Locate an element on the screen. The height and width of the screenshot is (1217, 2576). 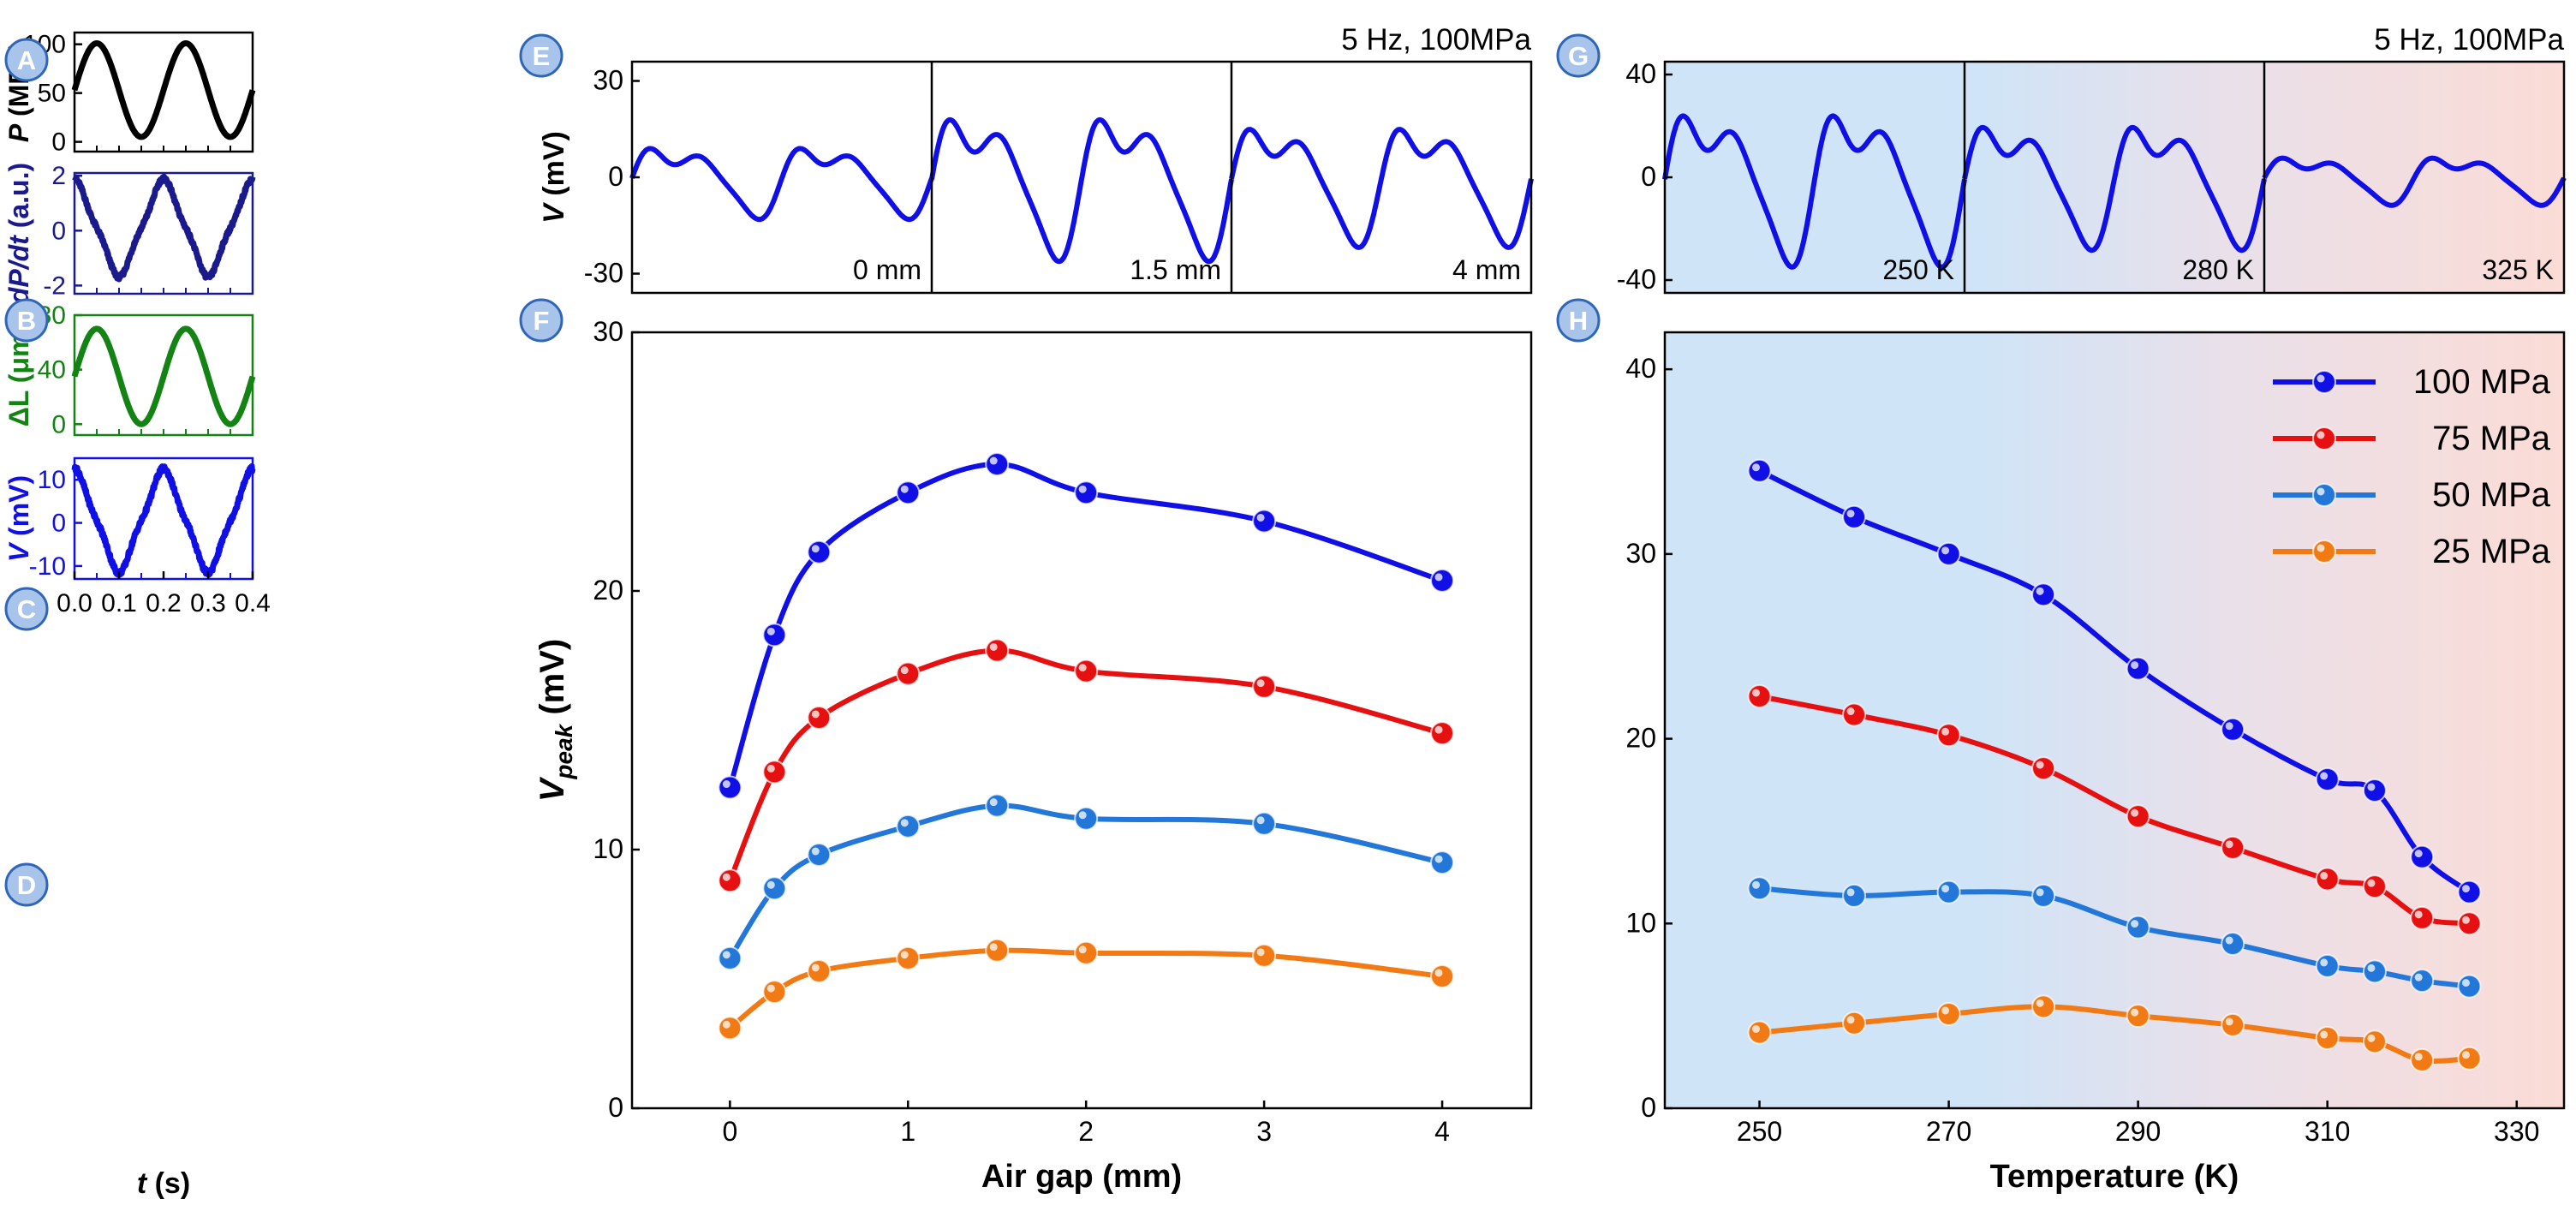
ylabel-sub: peak is located at coordinates (564, 751).